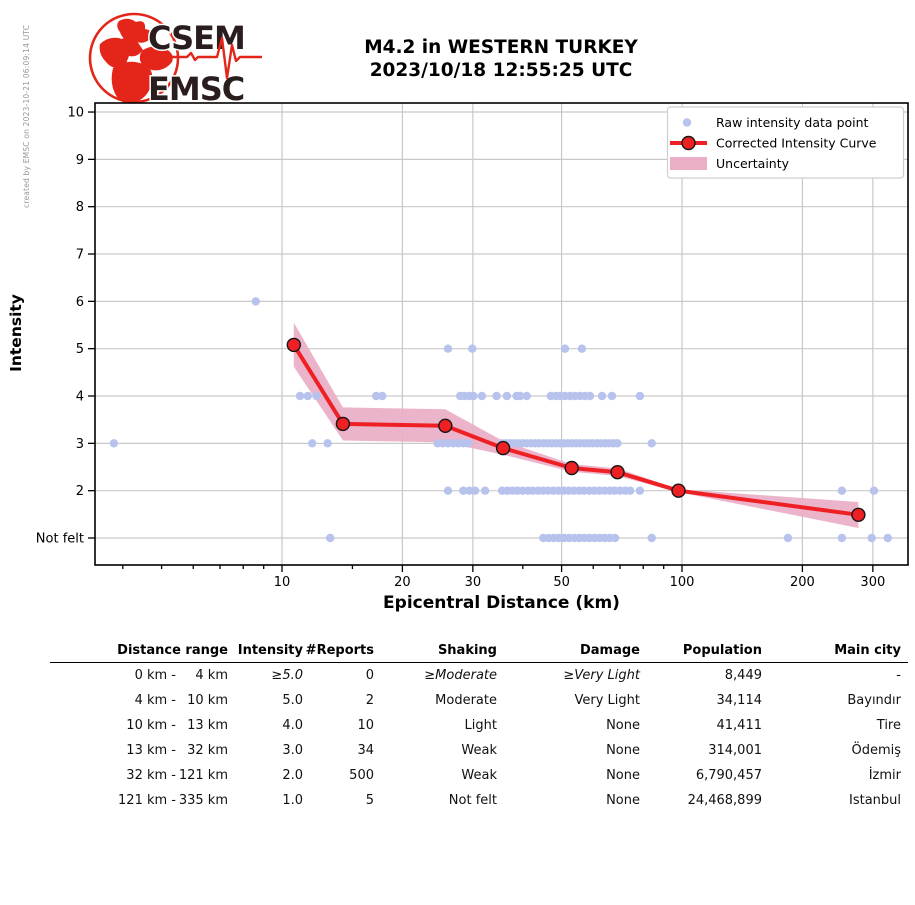  Describe the element at coordinates (282, 582) in the screenshot. I see `x-tick-label: 10` at that location.